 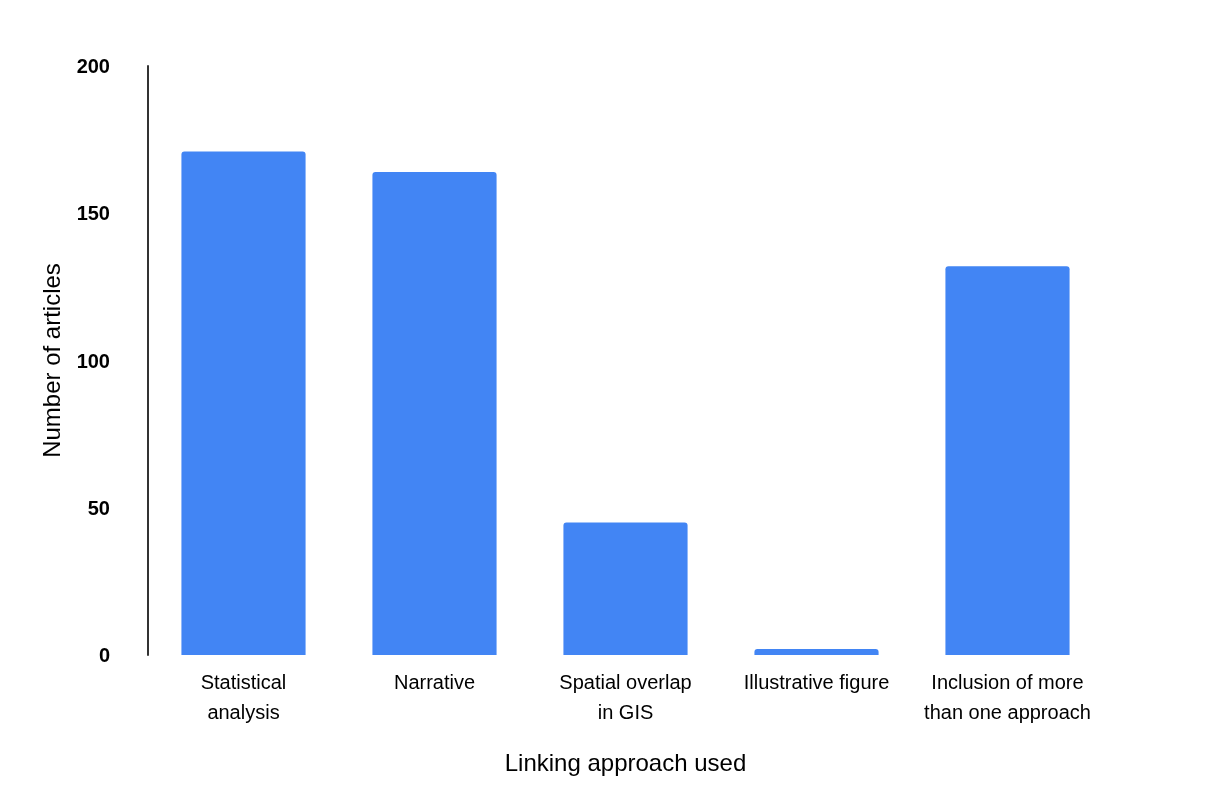 What do you see at coordinates (243, 697) in the screenshot?
I see `x-tick-label: Statistical analysis` at bounding box center [243, 697].